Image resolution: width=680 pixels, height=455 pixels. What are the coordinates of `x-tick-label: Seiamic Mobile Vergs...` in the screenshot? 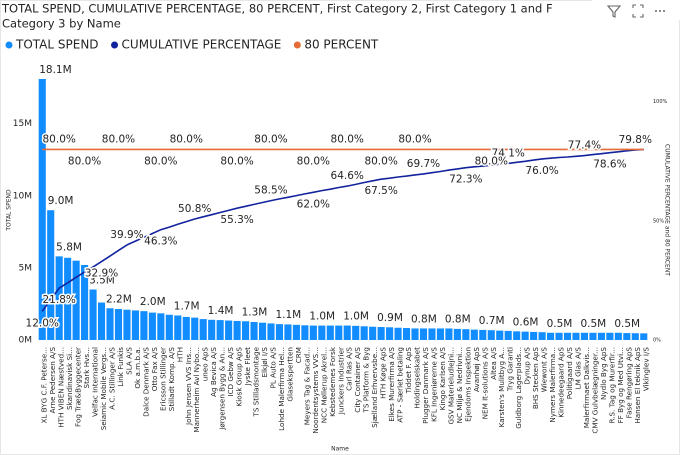 It's located at (103, 388).